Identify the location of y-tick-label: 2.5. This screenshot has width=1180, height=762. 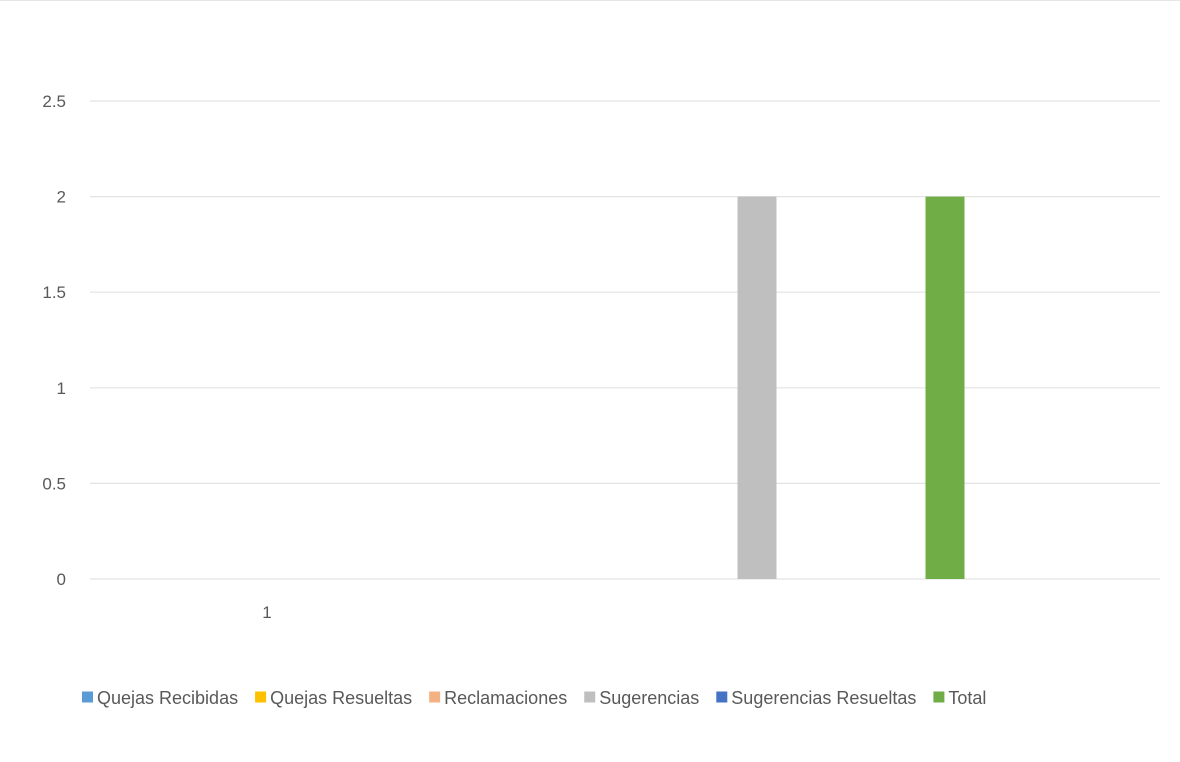
(54, 101).